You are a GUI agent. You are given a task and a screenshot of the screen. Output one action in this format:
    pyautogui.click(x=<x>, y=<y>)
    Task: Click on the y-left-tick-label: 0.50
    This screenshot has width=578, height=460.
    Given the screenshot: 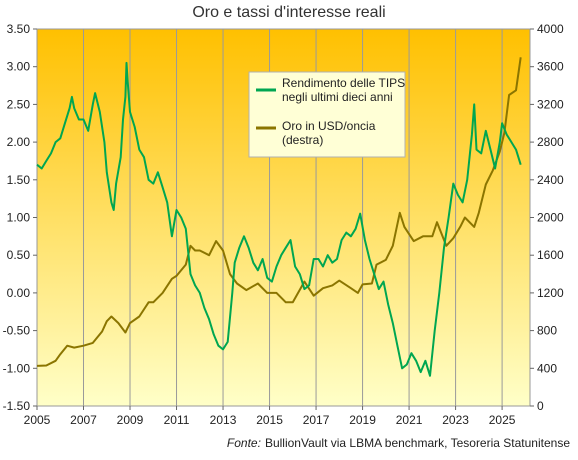 What is the action you would take?
    pyautogui.click(x=19, y=255)
    